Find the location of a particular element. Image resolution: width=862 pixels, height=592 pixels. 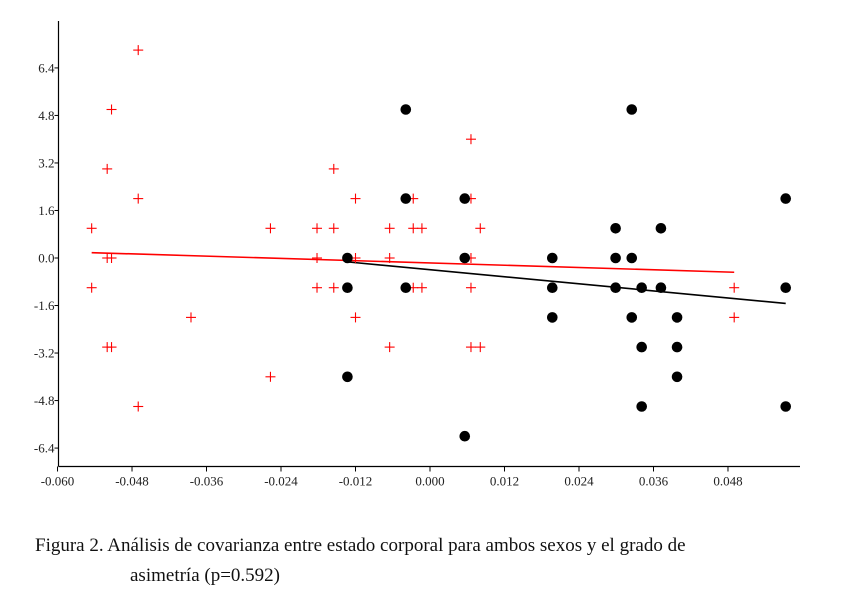

x-tick-label: 0.024 is located at coordinates (579, 481).